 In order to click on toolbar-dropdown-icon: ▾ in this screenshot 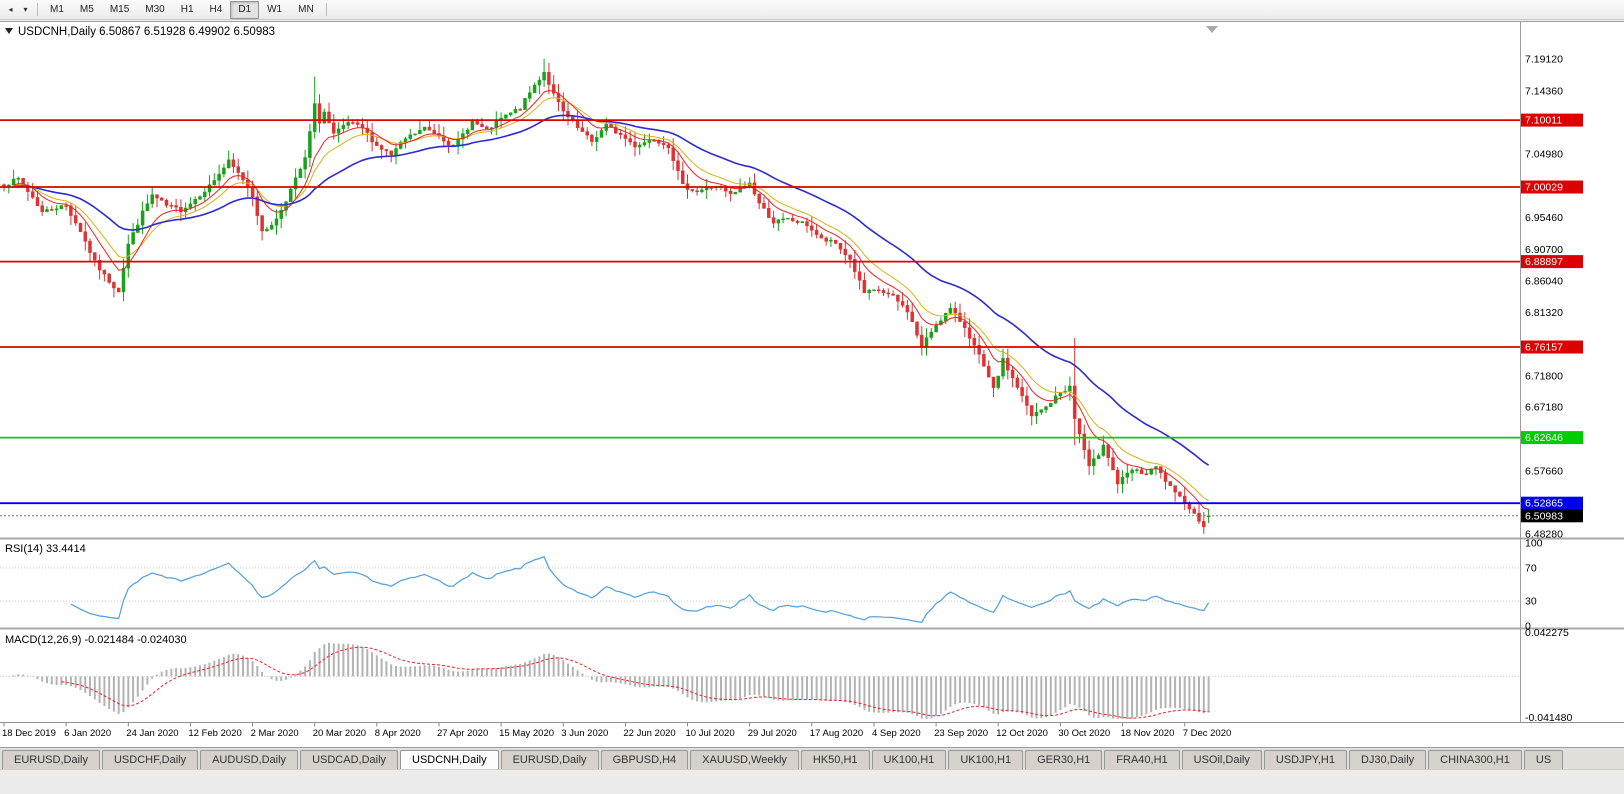, I will do `click(25, 9)`.